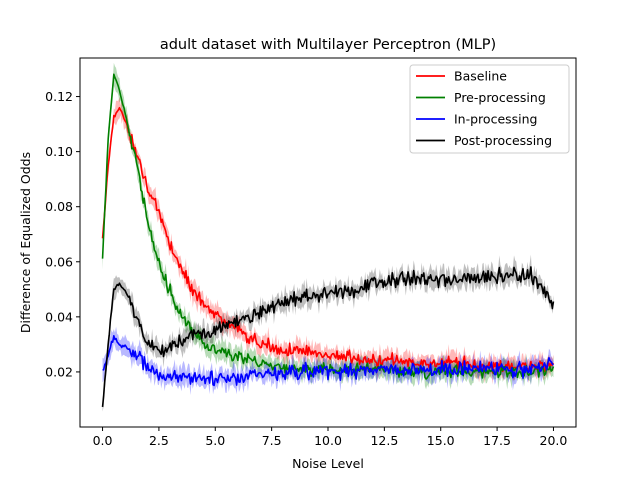 The image size is (640, 480). I want to click on legend-label: Baseline, so click(480, 76).